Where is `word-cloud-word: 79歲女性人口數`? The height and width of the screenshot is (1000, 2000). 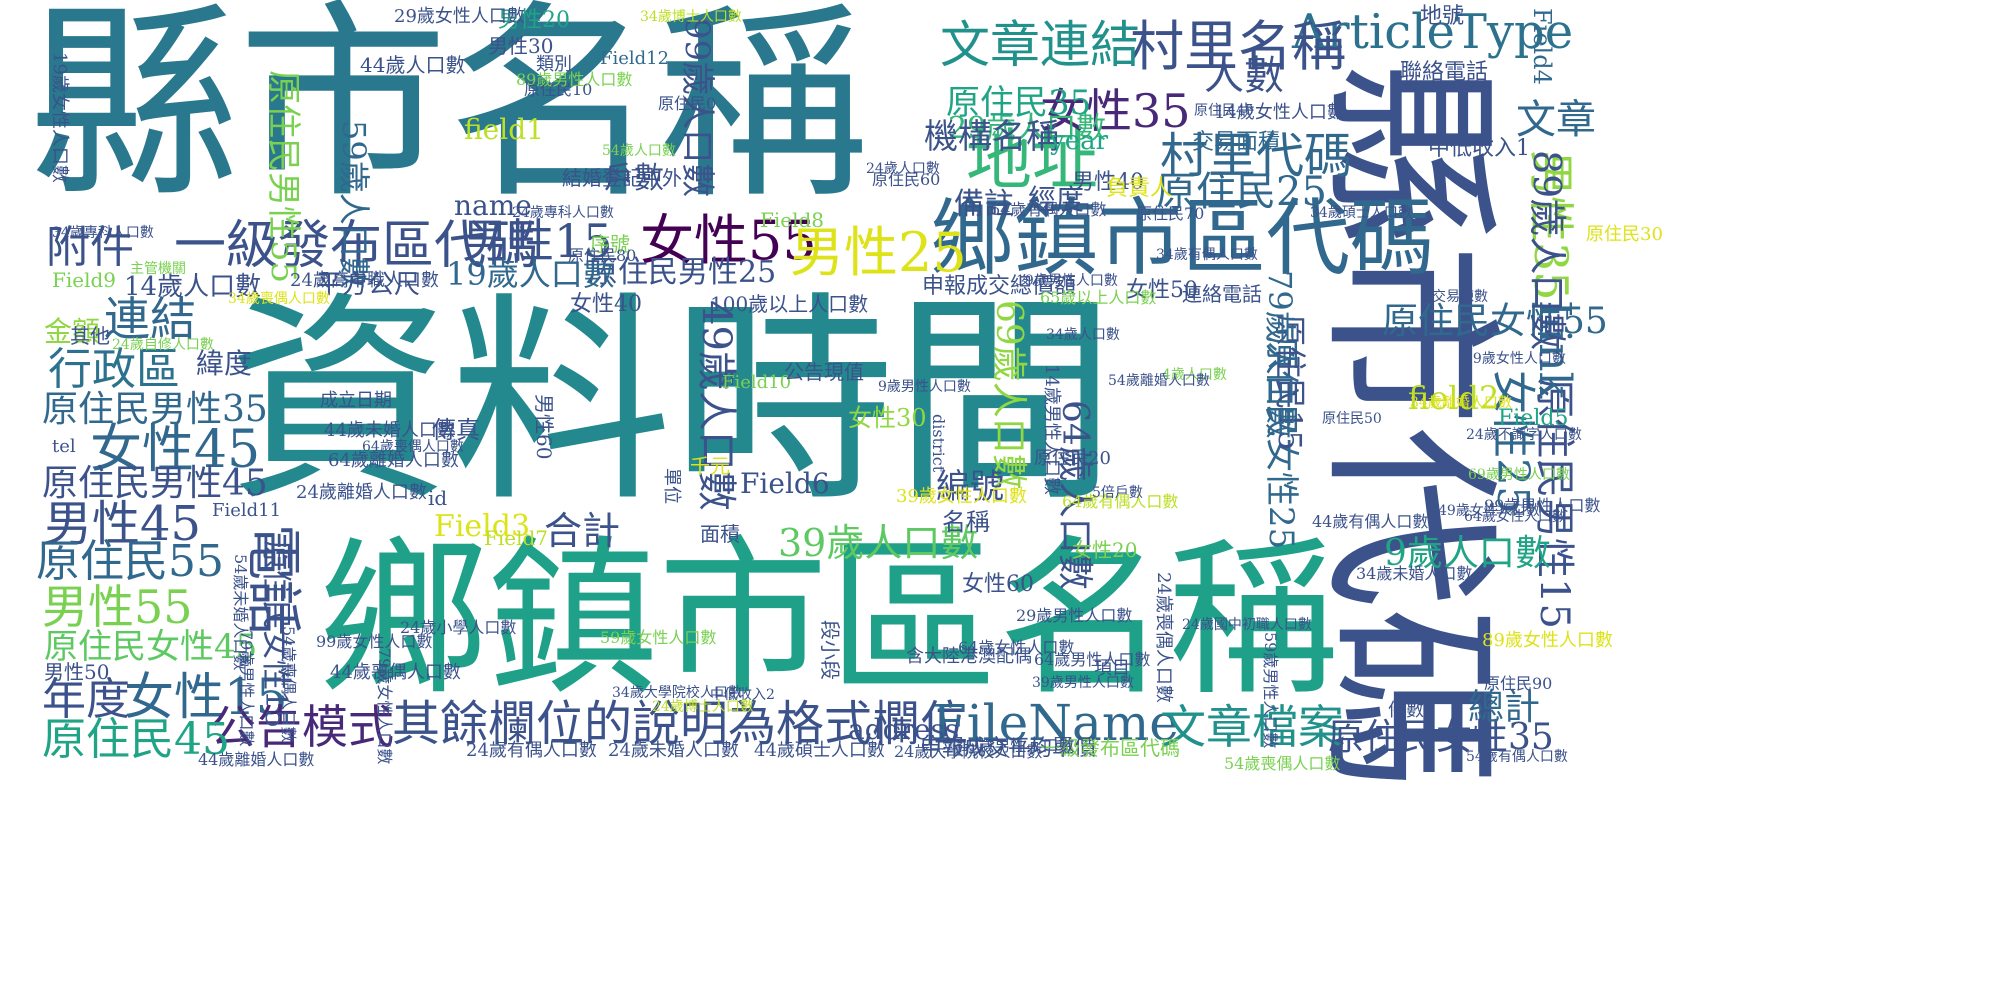
word-cloud-word: 79歲女性人口數 is located at coordinates (384, 706).